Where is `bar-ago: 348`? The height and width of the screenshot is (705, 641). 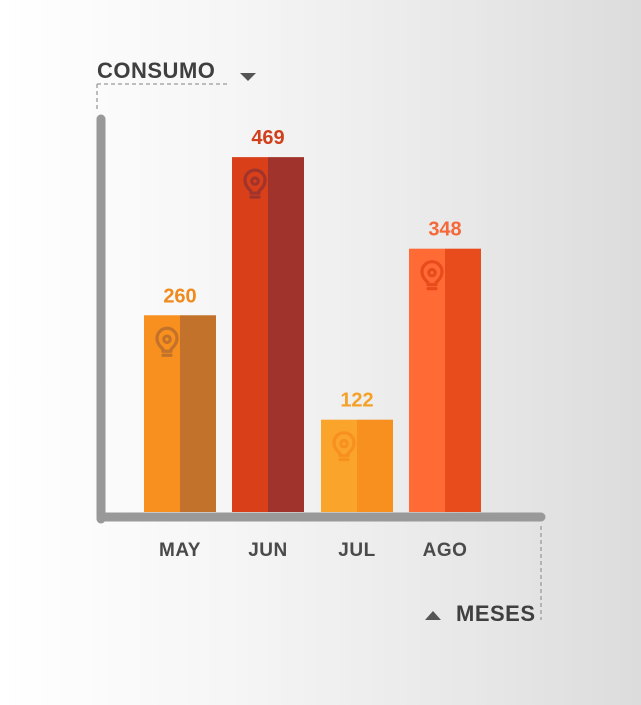 bar-ago: 348 is located at coordinates (445, 365).